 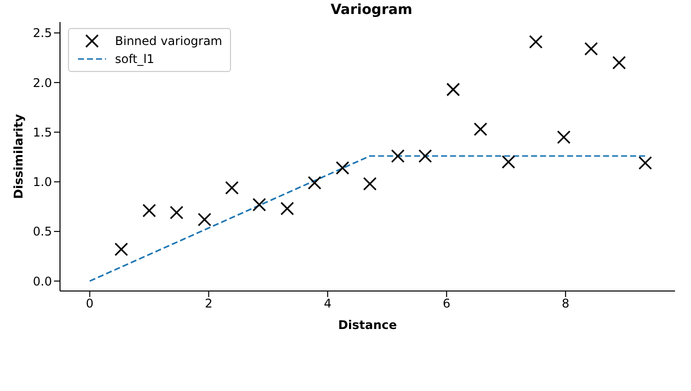 What do you see at coordinates (566, 303) in the screenshot?
I see `x-tick-label: 8` at bounding box center [566, 303].